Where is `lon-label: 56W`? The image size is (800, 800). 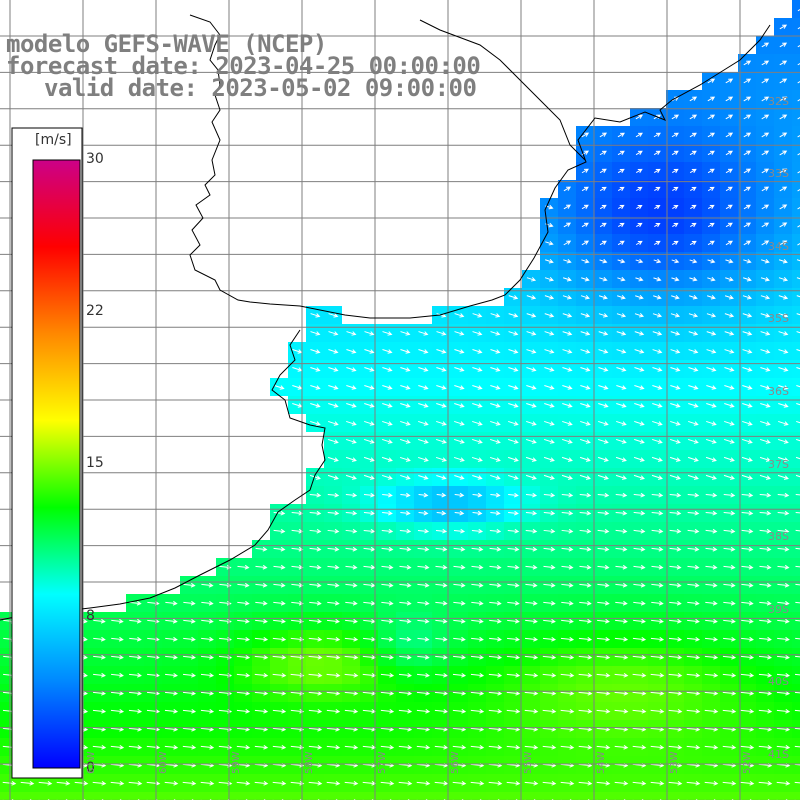
lon-label: 56W is located at coordinates (455, 762).